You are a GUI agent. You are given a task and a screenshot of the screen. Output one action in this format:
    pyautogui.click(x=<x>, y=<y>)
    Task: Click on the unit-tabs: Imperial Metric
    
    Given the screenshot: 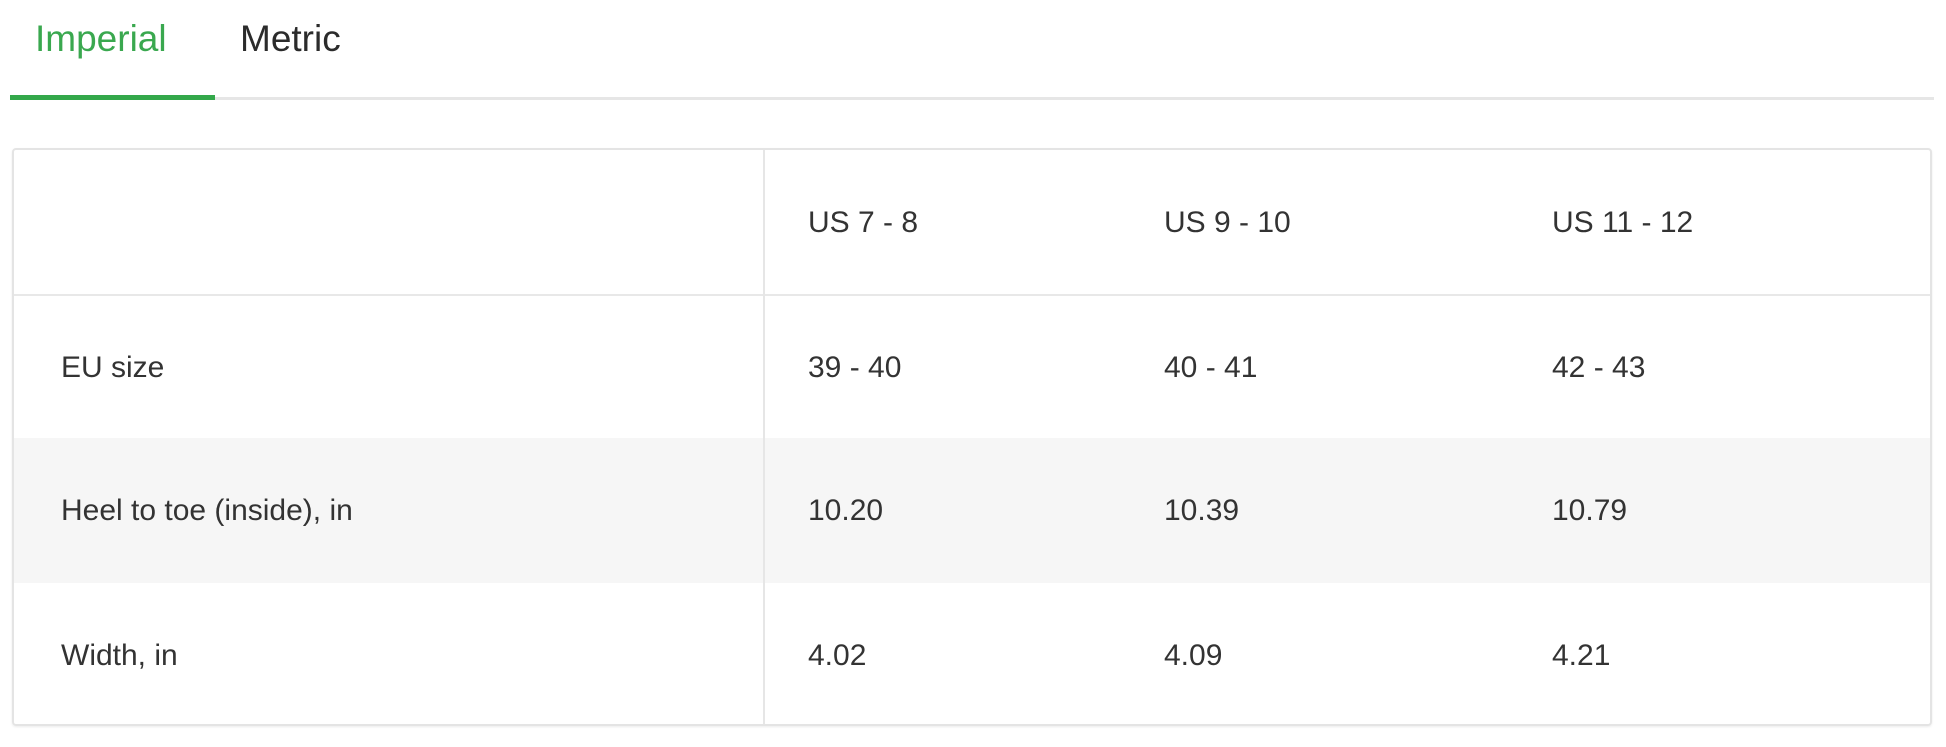 What is the action you would take?
    pyautogui.click(x=972, y=50)
    